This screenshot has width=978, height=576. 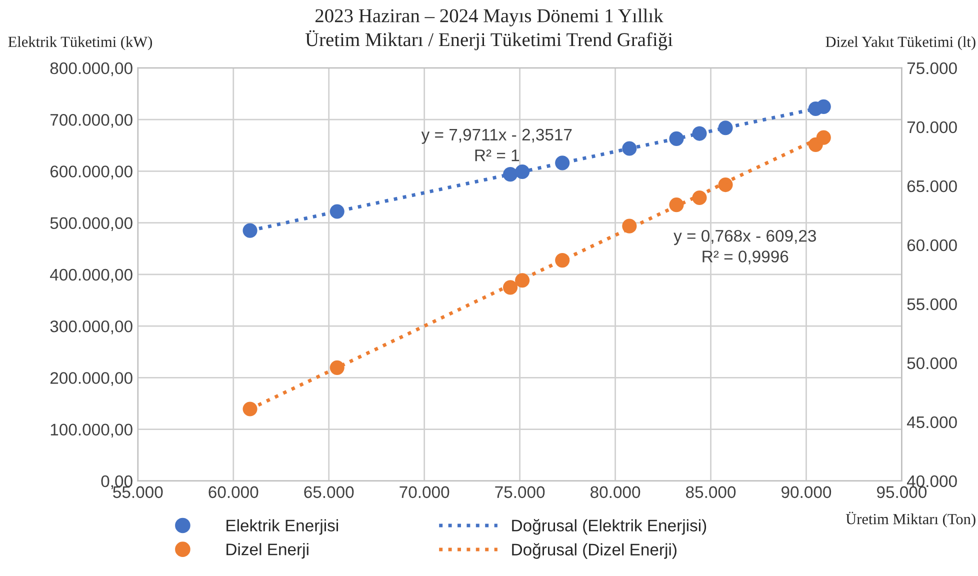 I want to click on x-tick-label: 95.000, so click(x=902, y=492).